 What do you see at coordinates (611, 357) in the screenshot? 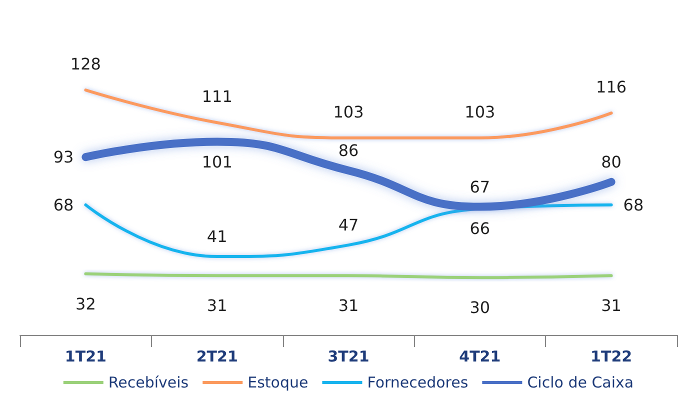
I see `x-tick-label: 1T22` at bounding box center [611, 357].